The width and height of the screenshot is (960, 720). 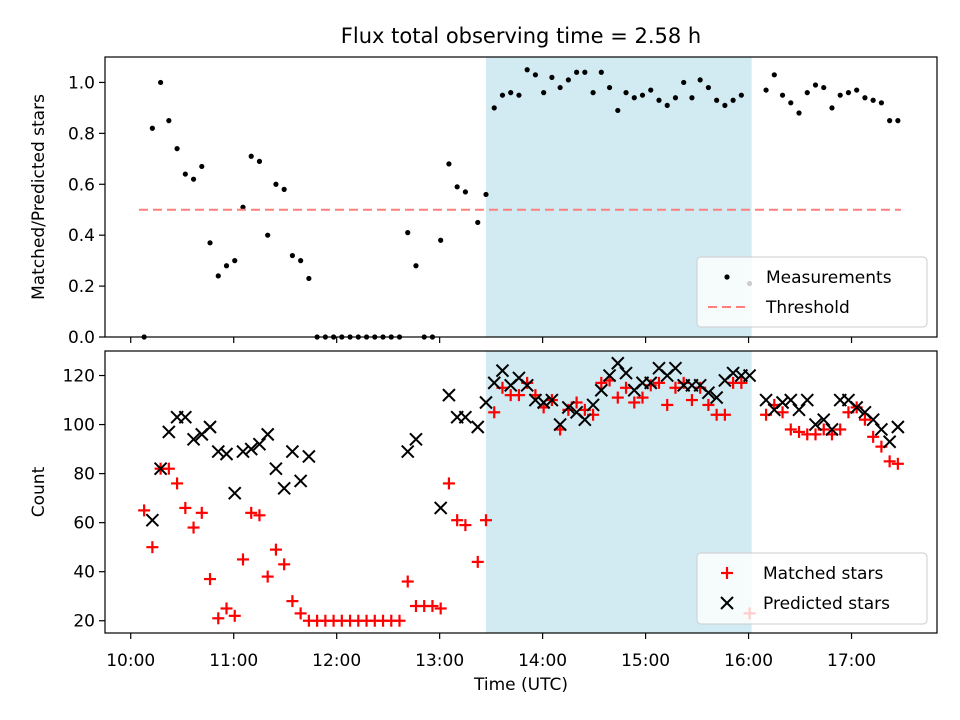 I want to click on ratio-y-axis-label: Matched/Predicted stars, so click(x=39, y=197).